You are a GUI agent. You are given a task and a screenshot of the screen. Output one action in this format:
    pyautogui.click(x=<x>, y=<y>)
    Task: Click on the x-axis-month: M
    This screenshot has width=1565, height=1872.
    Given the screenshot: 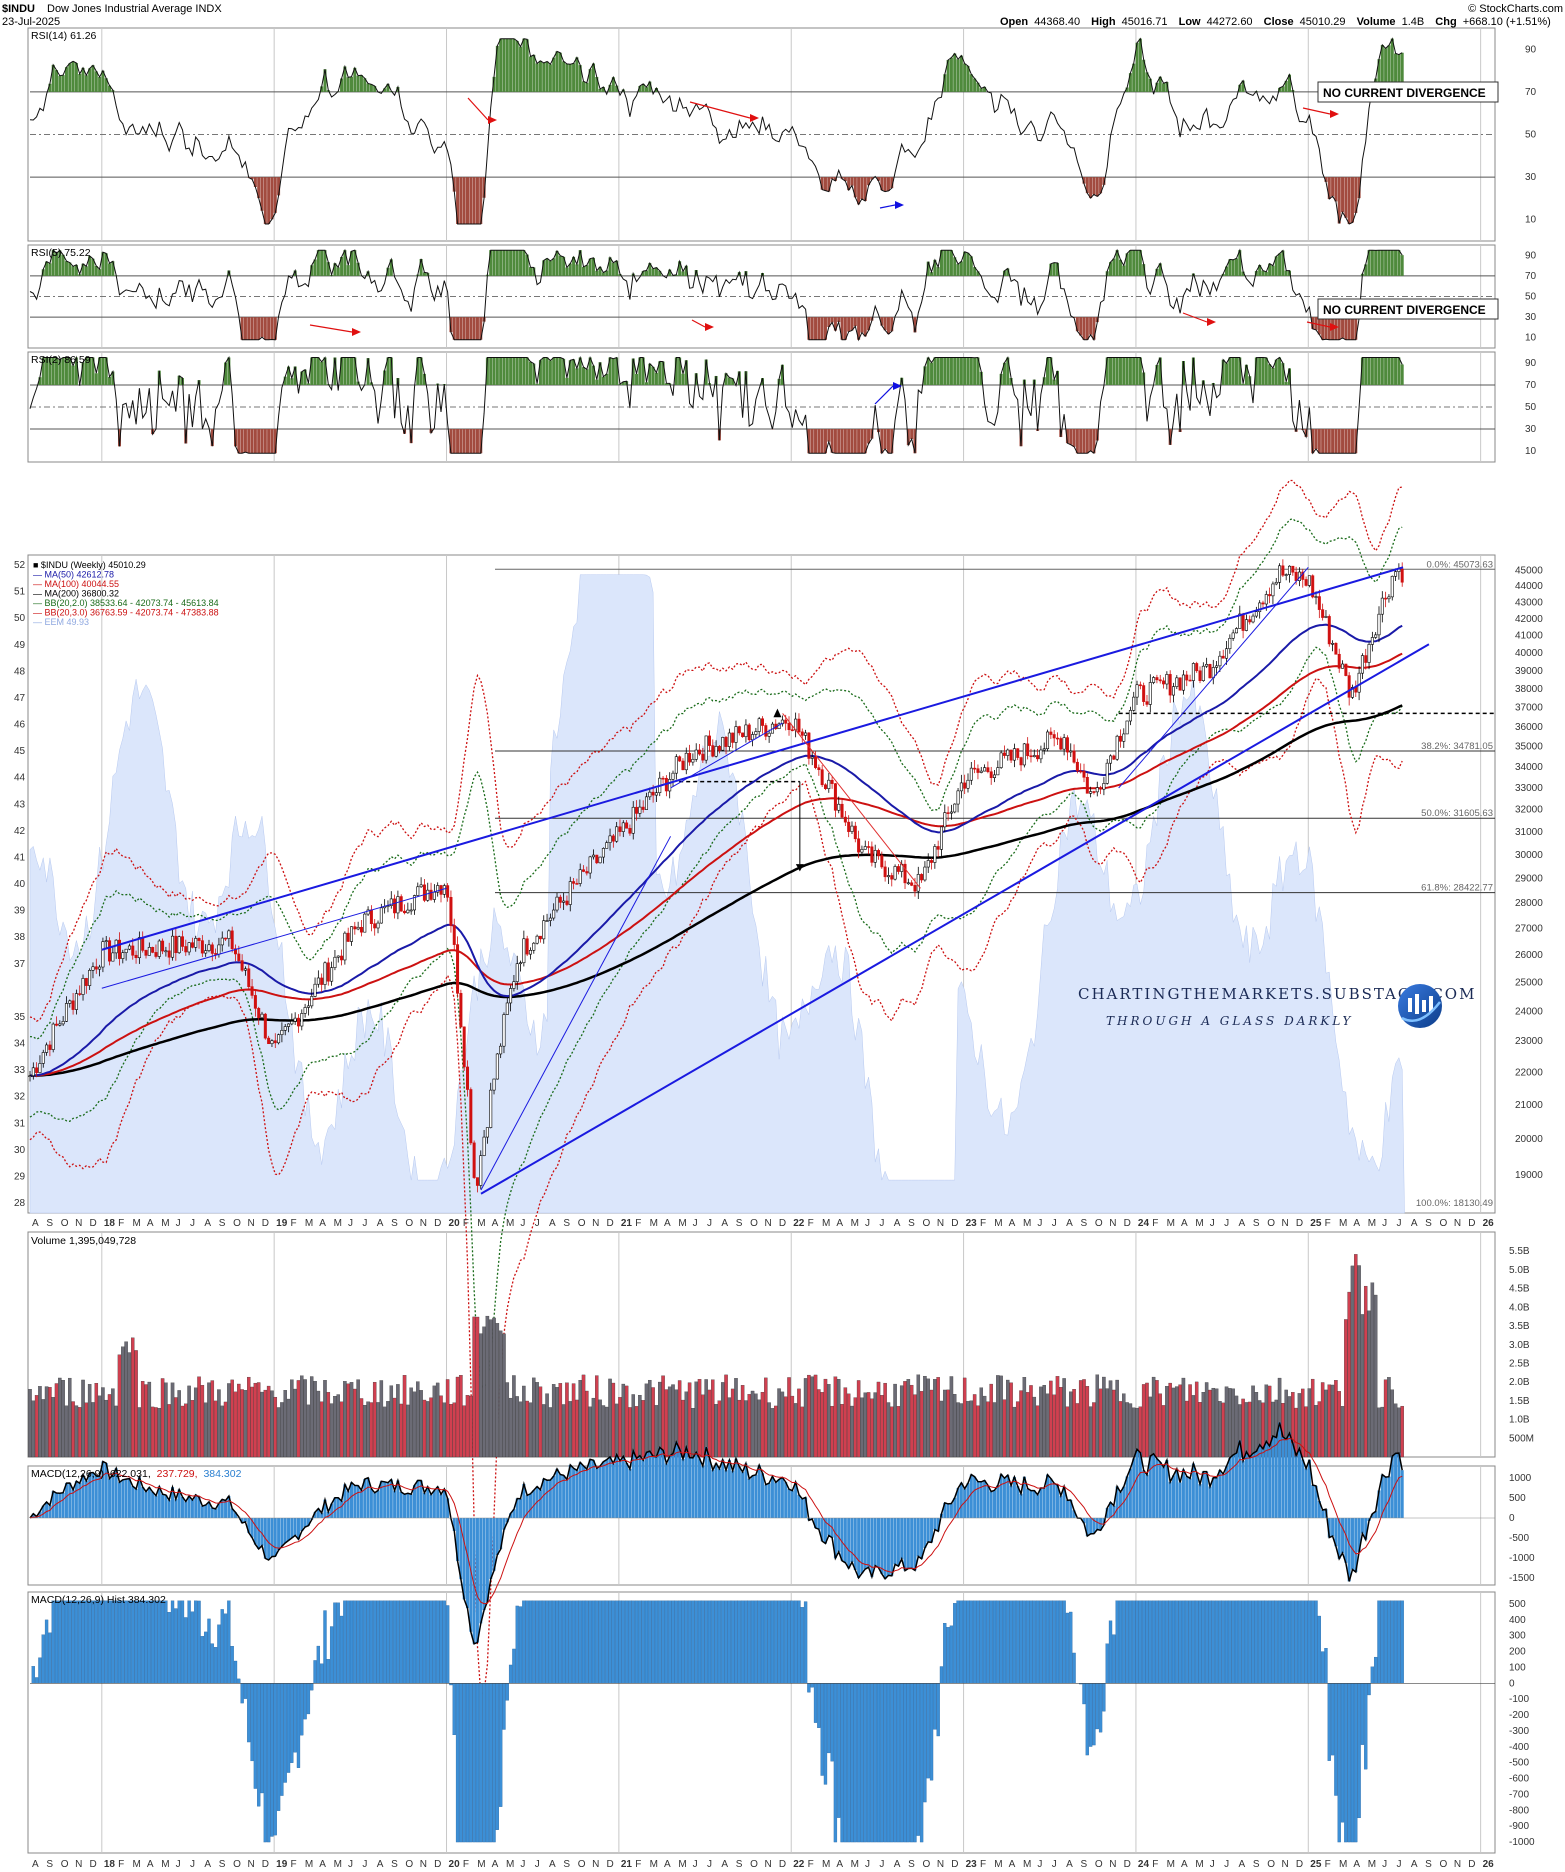 What is the action you would take?
    pyautogui.click(x=682, y=1864)
    